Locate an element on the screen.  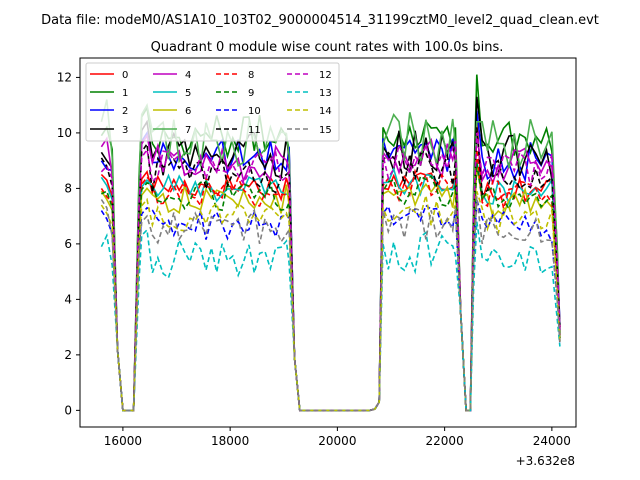
x-tick-label: 20000 is located at coordinates (337, 441).